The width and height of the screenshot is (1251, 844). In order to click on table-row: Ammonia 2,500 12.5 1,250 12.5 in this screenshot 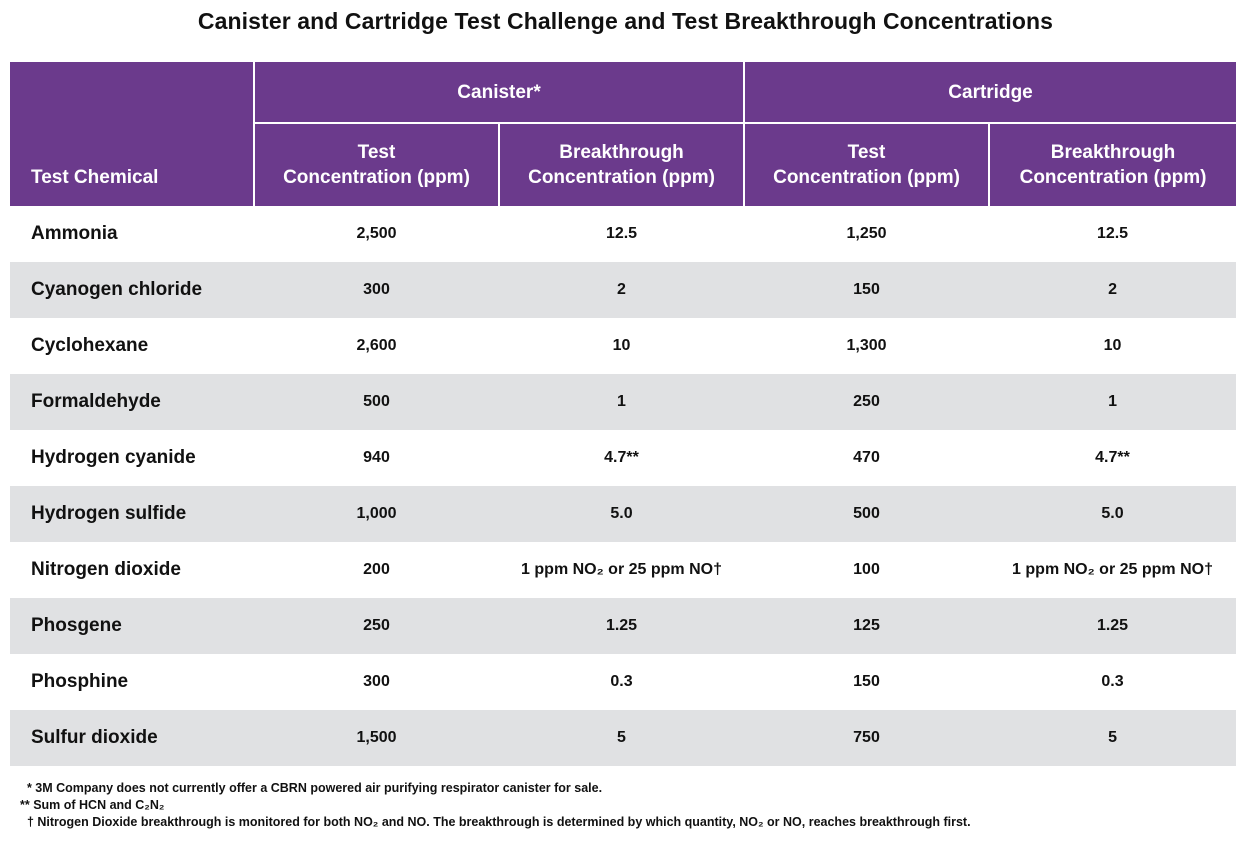, I will do `click(623, 234)`.